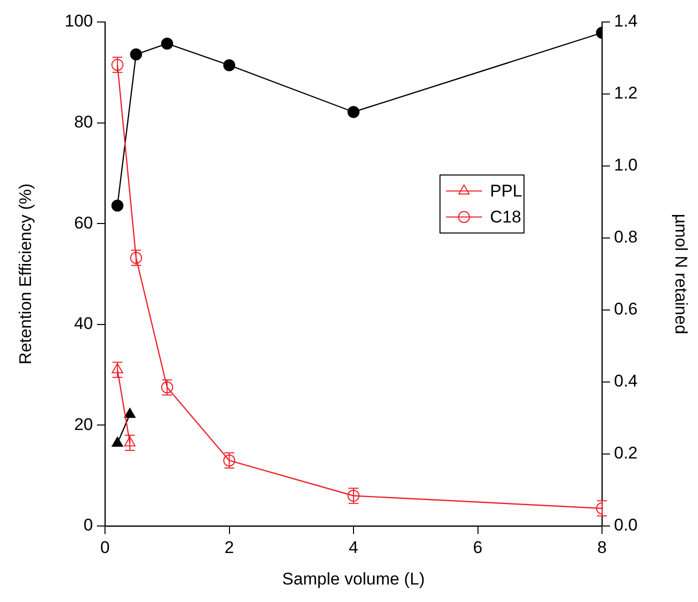  I want to click on y-tick-label: 100, so click(78, 21).